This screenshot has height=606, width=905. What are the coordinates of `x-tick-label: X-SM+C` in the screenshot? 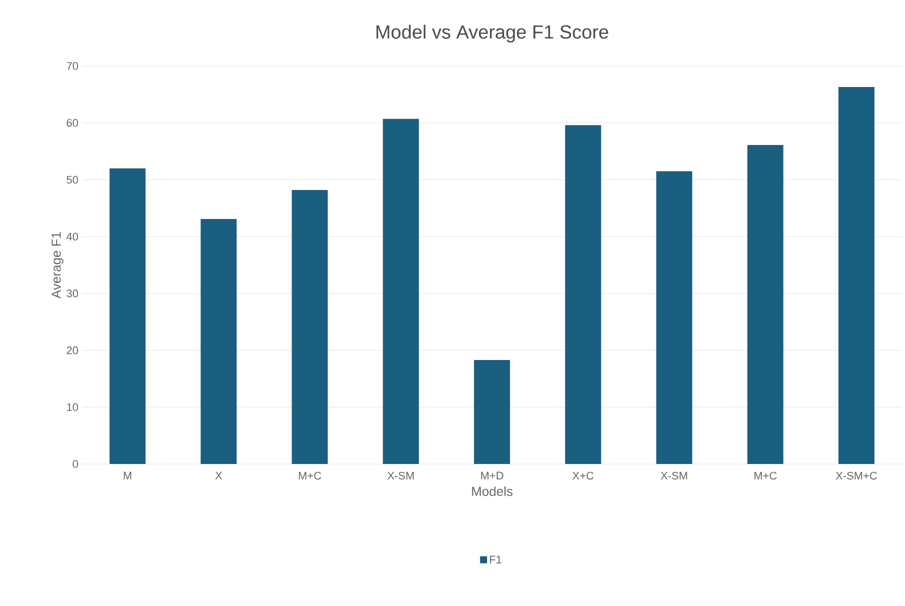 It's located at (856, 476).